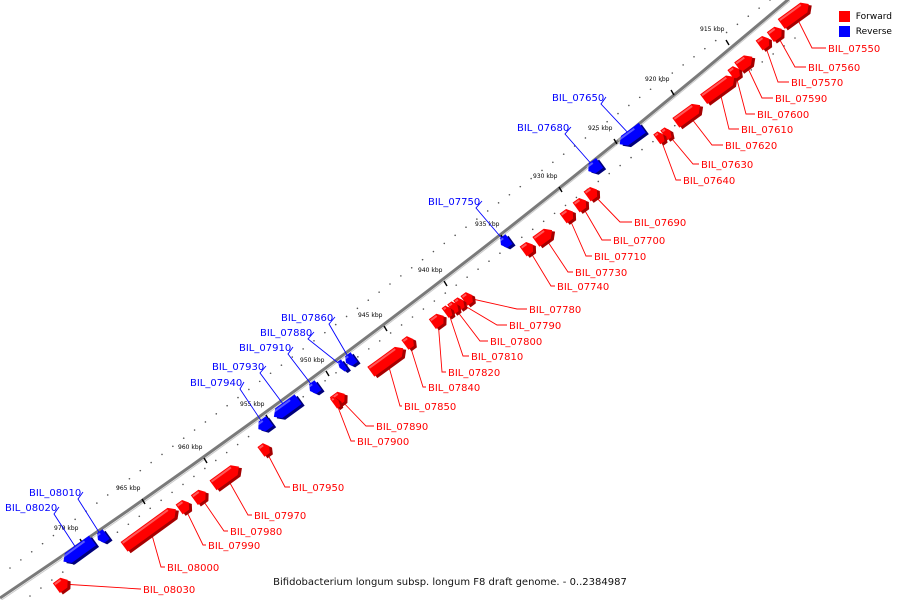 Image resolution: width=900 pixels, height=600 pixels. What do you see at coordinates (402, 427) in the screenshot?
I see `gene-label: BIL_07890` at bounding box center [402, 427].